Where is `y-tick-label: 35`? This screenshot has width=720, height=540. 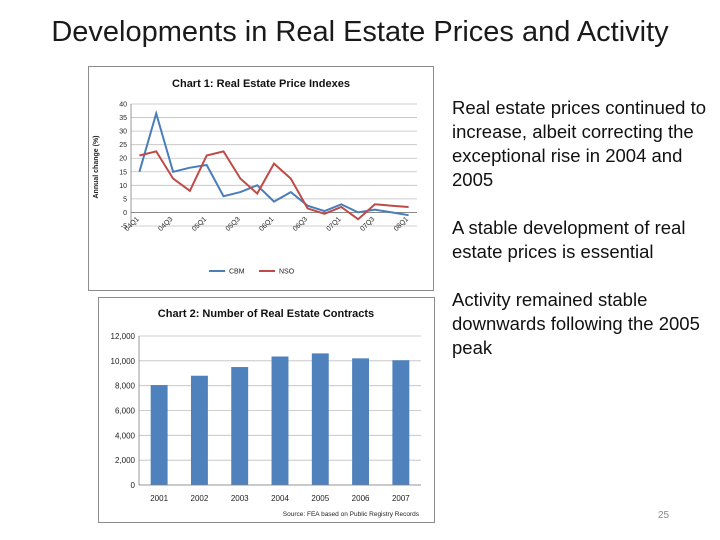 y-tick-label: 35 is located at coordinates (123, 118).